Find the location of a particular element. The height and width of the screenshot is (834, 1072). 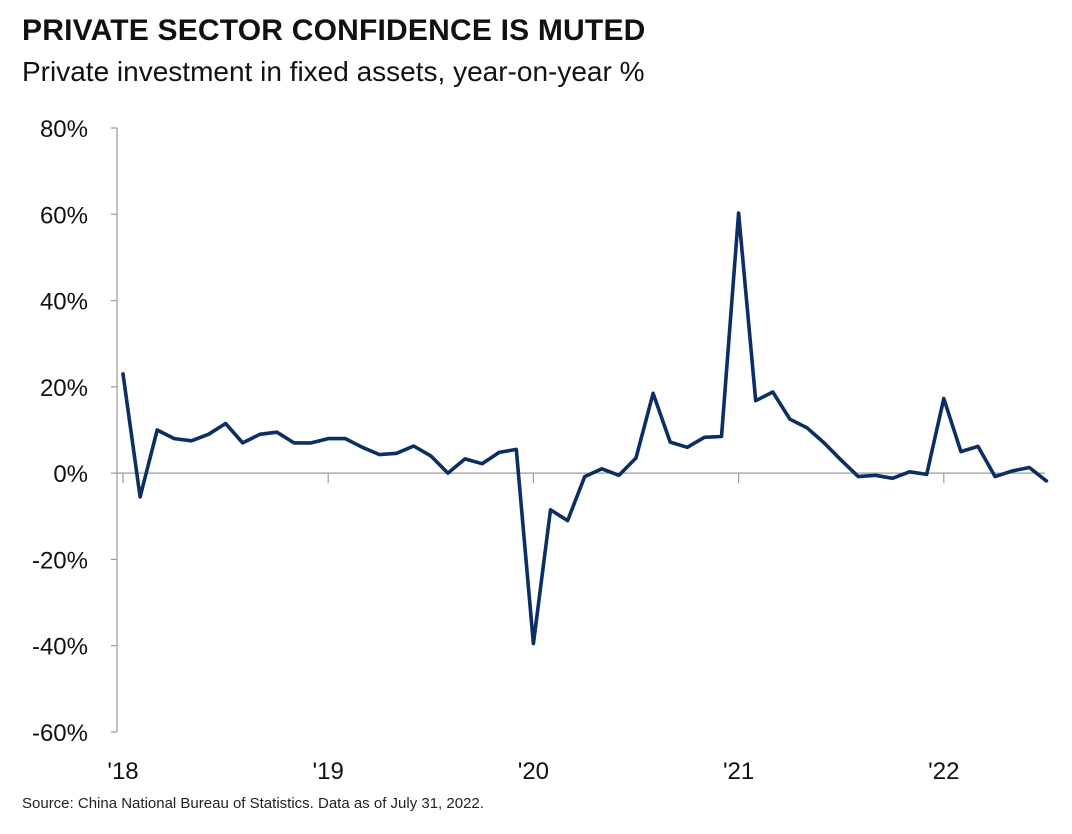

y-tick-label: 0% is located at coordinates (70, 474).